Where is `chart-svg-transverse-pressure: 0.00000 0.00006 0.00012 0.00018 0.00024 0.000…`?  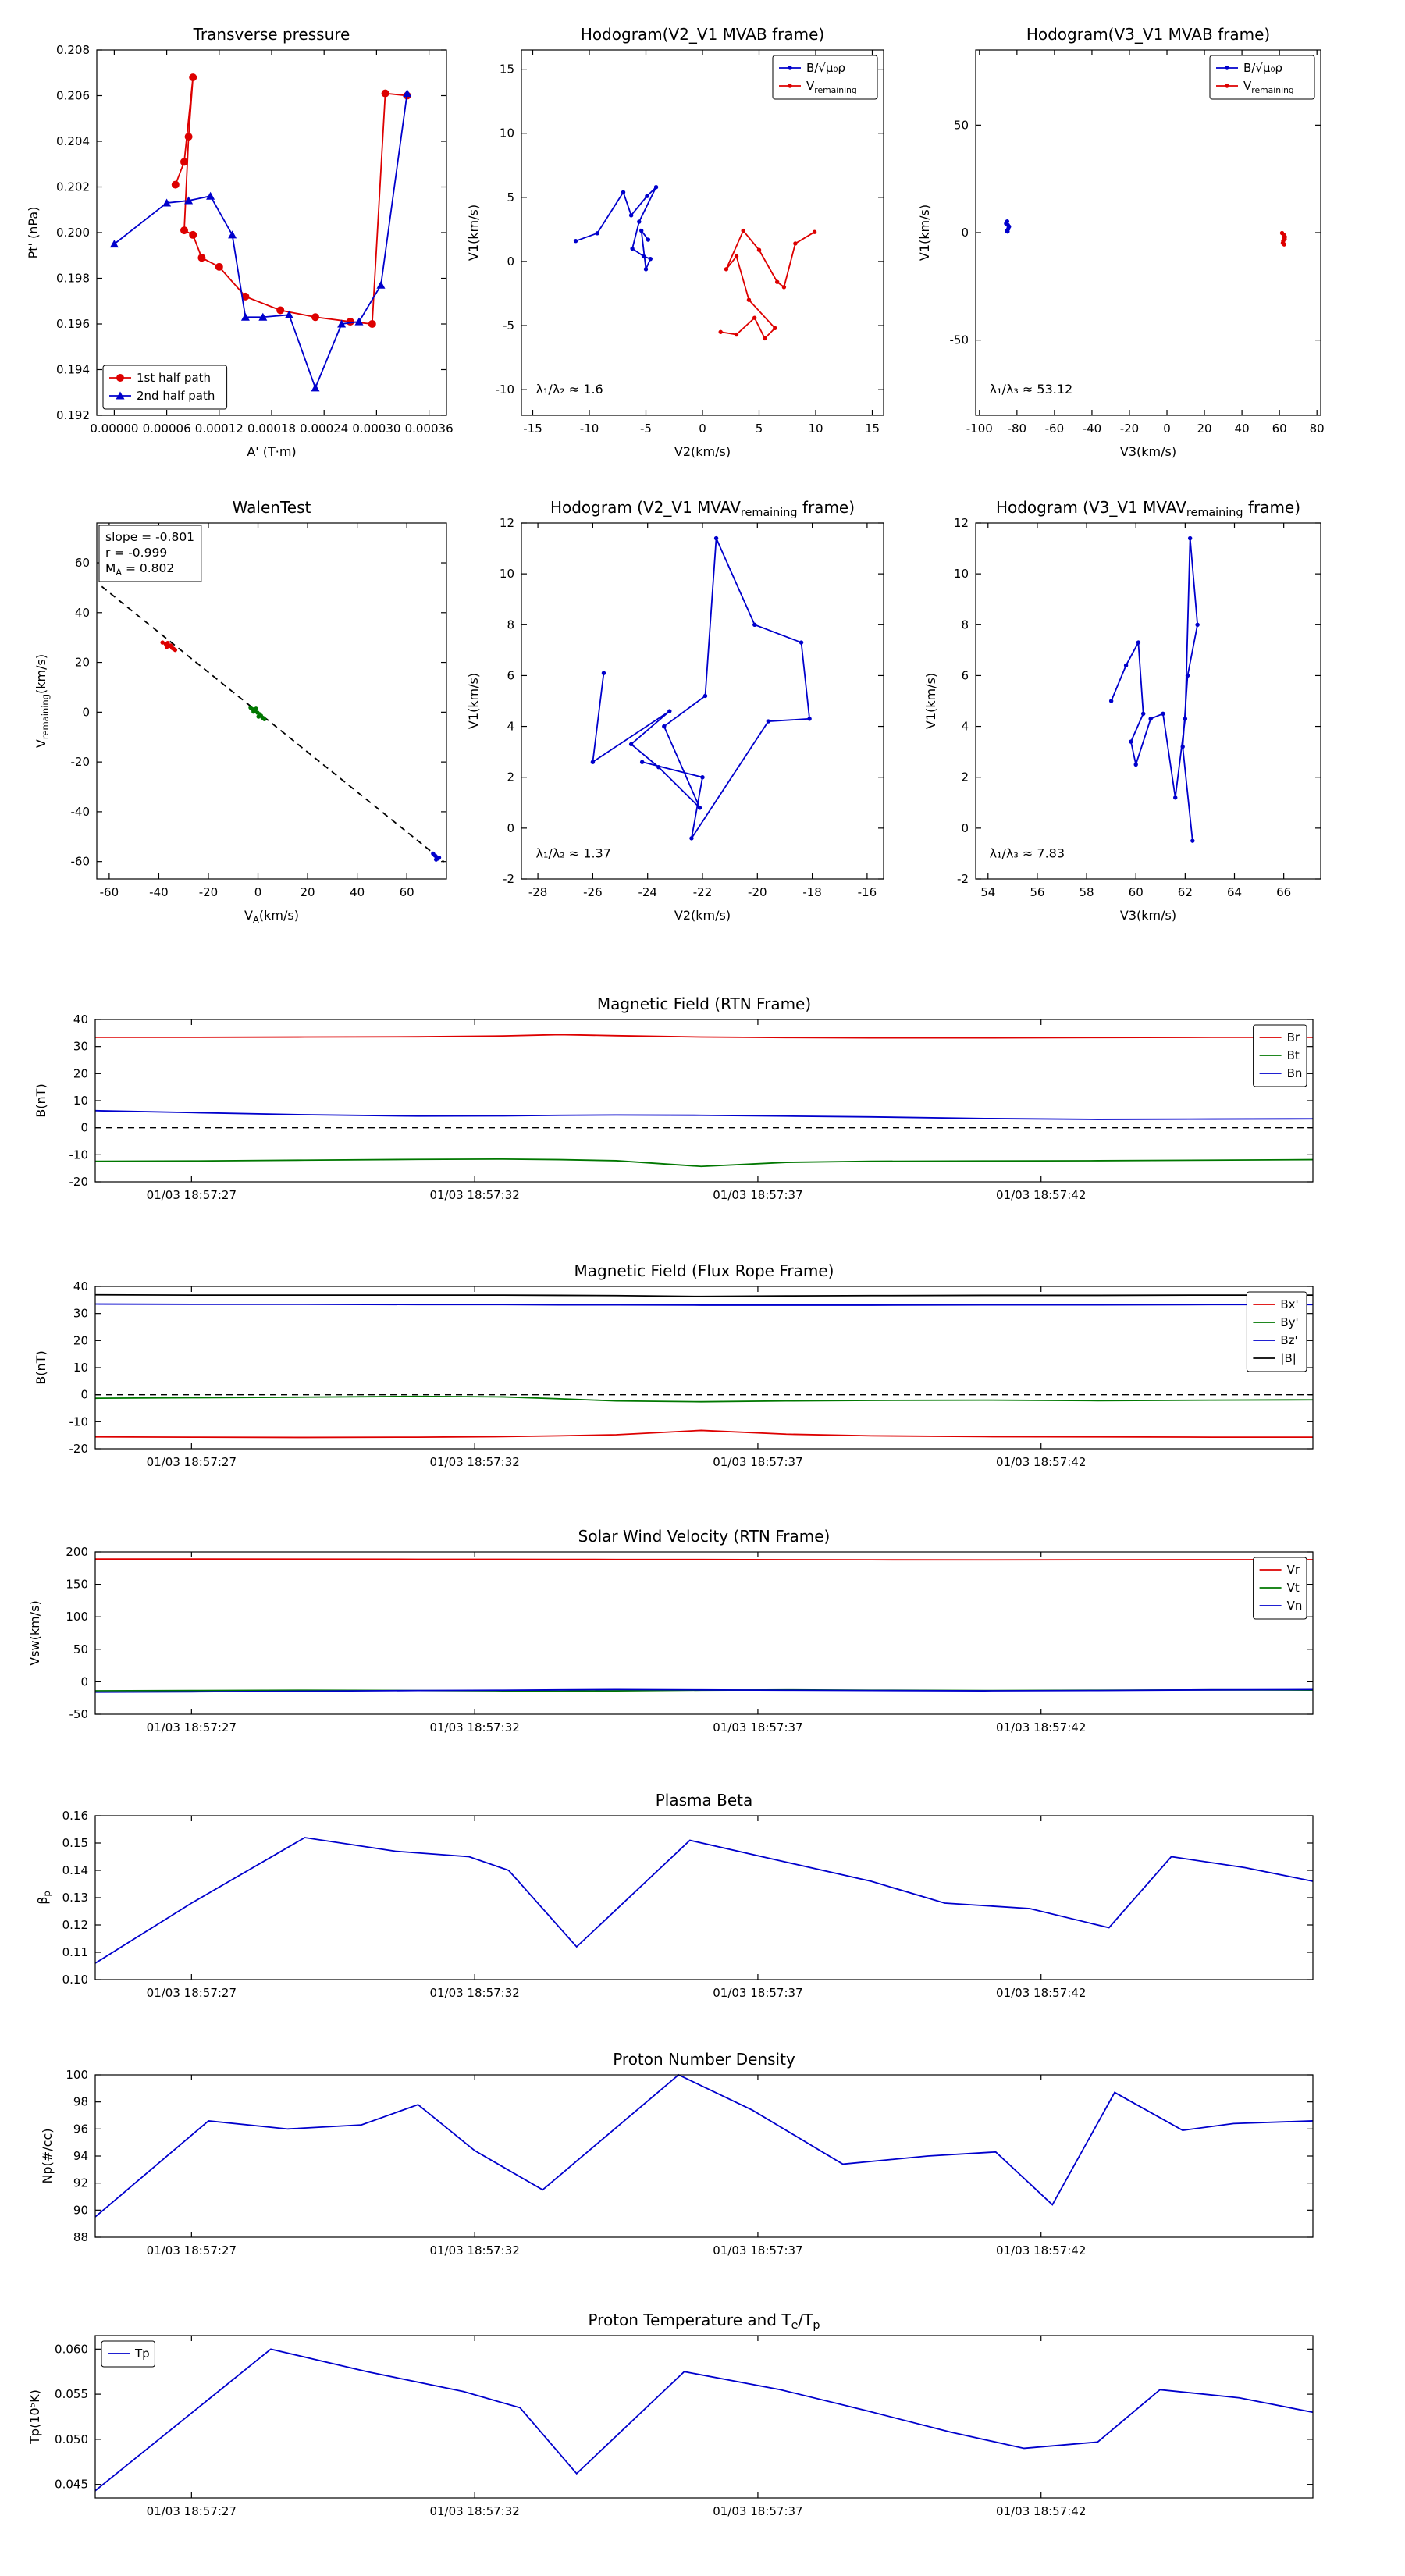 chart-svg-transverse-pressure: 0.00000 0.00006 0.00012 0.00018 0.00024 0.000… is located at coordinates (240, 242).